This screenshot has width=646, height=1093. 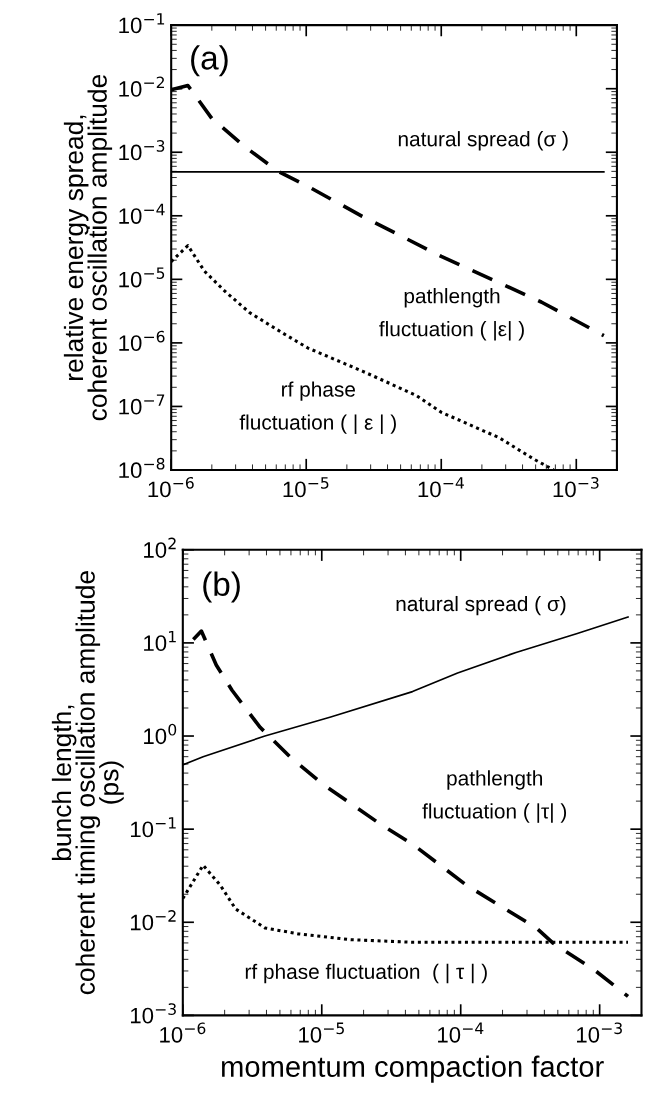 I want to click on y-tick-label: 10$^{−4}$, so click(x=142, y=213).